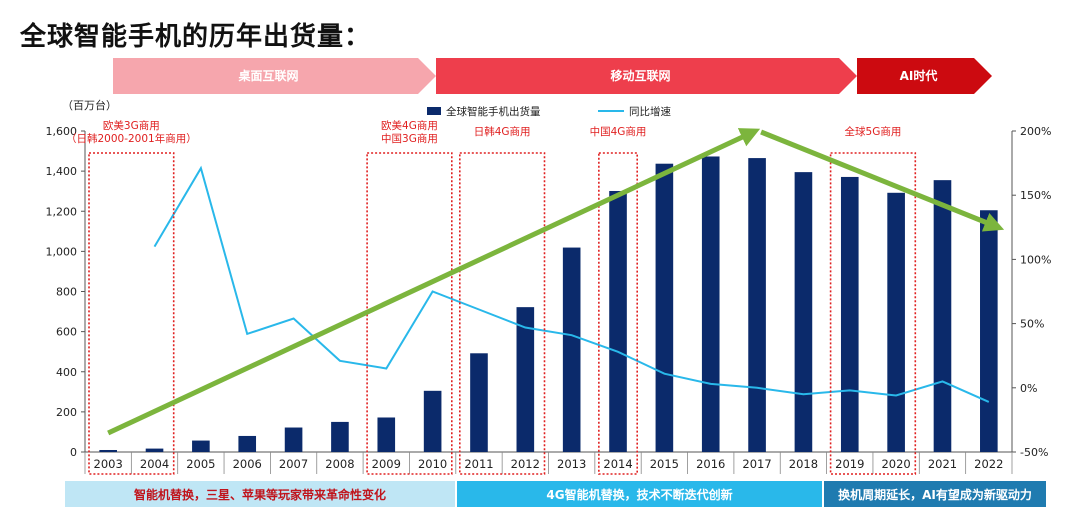 The image size is (1080, 513). I want to click on x-tick-label: 2013, so click(571, 464).